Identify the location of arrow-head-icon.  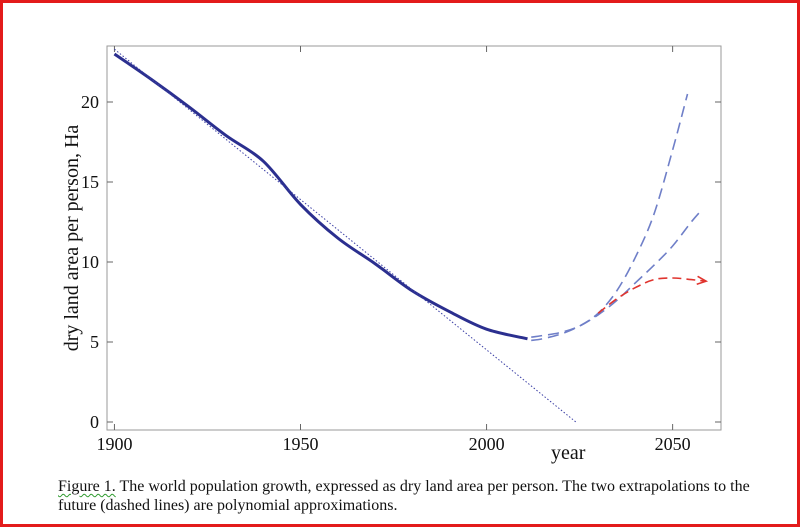
(702, 280).